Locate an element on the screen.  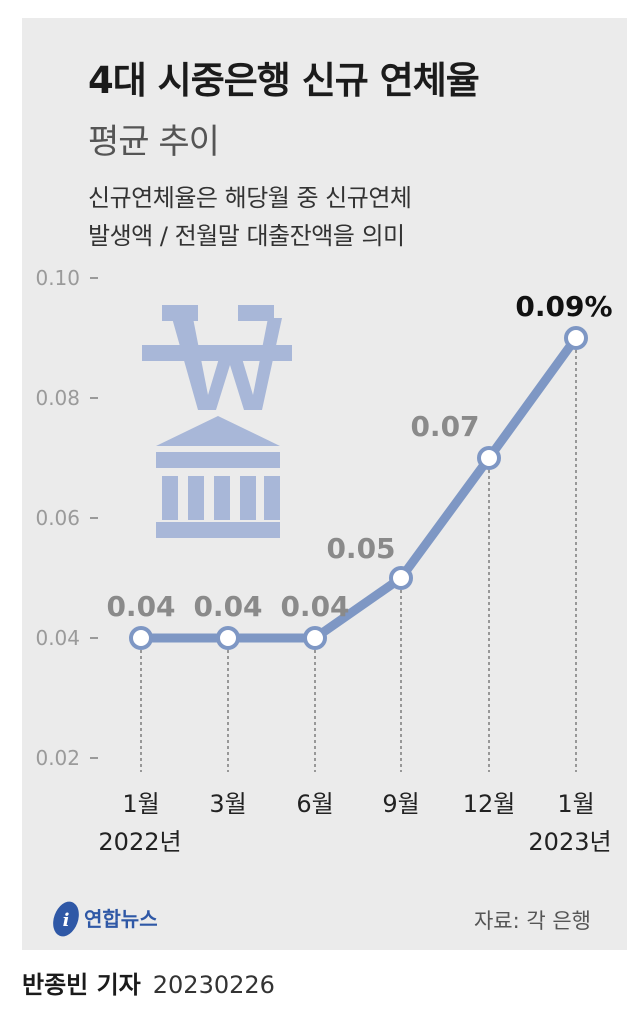
publish-date: 20230226 is located at coordinates (213, 985).